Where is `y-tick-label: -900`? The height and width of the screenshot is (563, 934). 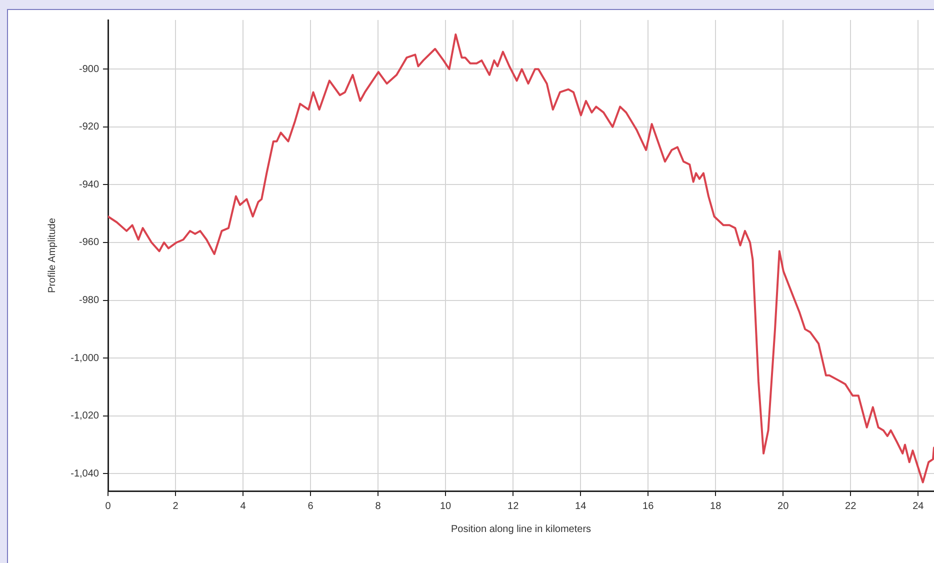
y-tick-label: -900 is located at coordinates (89, 69).